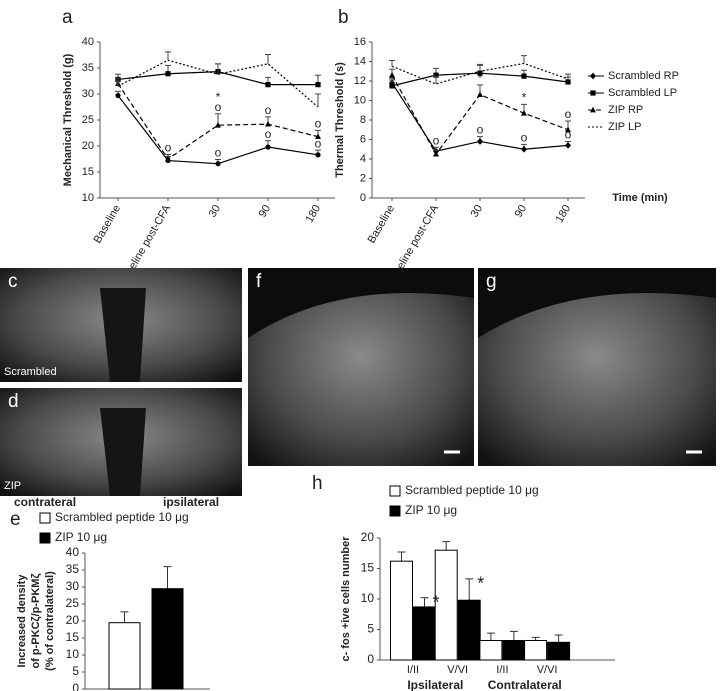  Describe the element at coordinates (67, 17) in the screenshot. I see `panel-label: a` at that location.